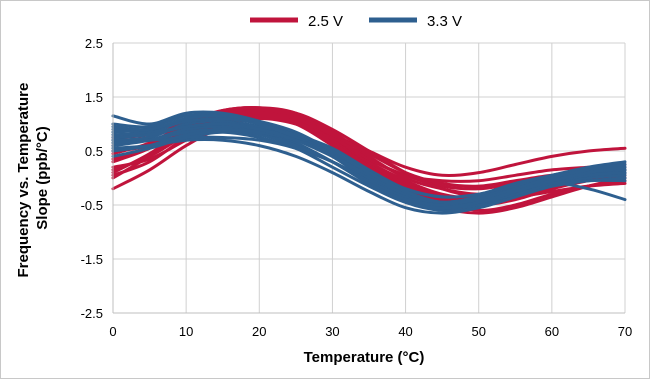  Describe the element at coordinates (625, 331) in the screenshot. I see `x-tick-label-7: 70` at that location.